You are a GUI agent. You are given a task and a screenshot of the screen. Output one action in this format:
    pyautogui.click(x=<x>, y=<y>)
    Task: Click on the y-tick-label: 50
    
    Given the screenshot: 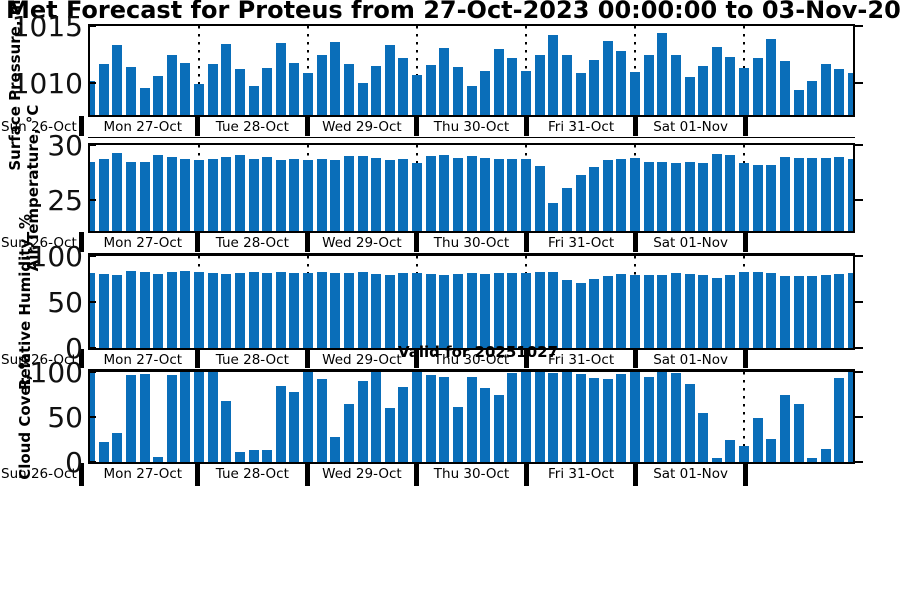 What is the action you would take?
    pyautogui.click(x=65, y=417)
    